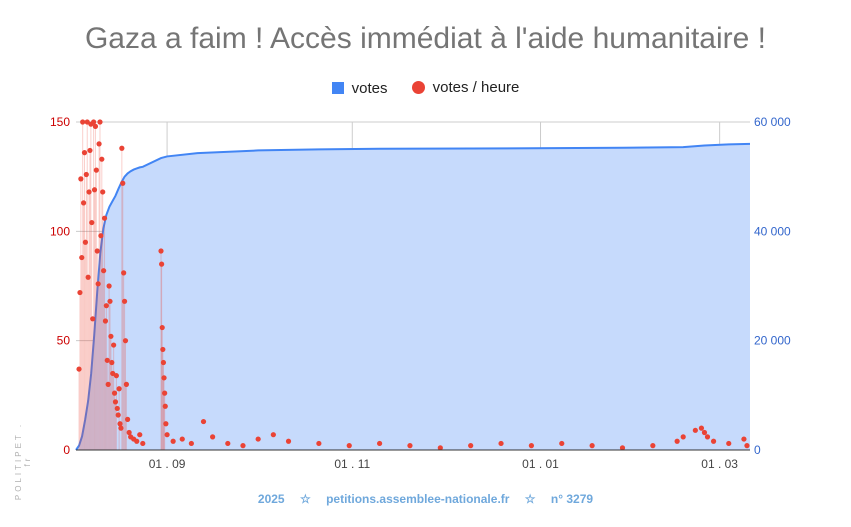 The height and width of the screenshot is (527, 851). Describe the element at coordinates (66, 450) in the screenshot. I see `left-axis-tick-label: 0` at that location.